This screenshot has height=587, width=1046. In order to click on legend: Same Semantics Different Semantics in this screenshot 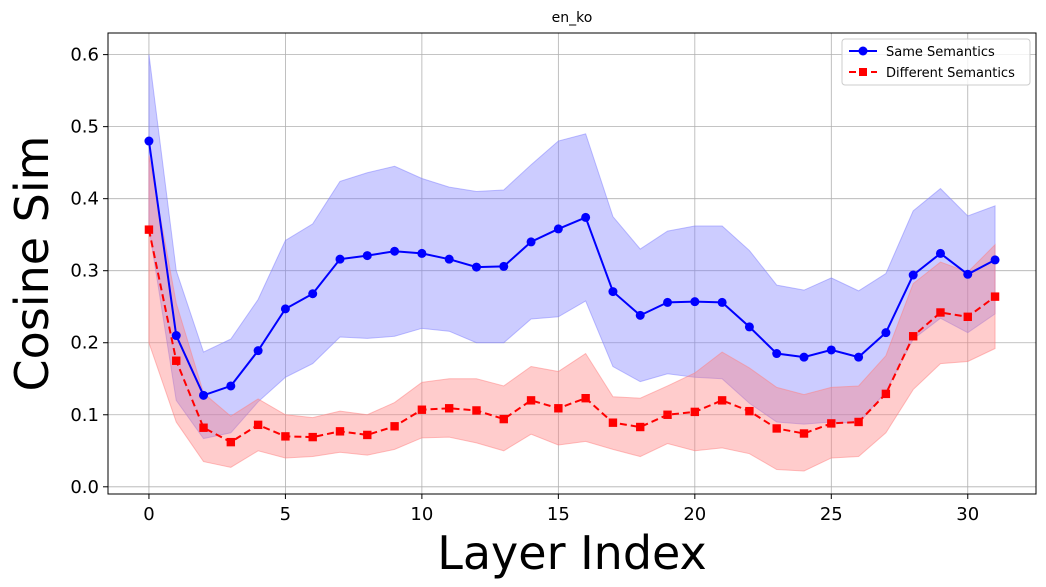, I will do `click(936, 62)`.